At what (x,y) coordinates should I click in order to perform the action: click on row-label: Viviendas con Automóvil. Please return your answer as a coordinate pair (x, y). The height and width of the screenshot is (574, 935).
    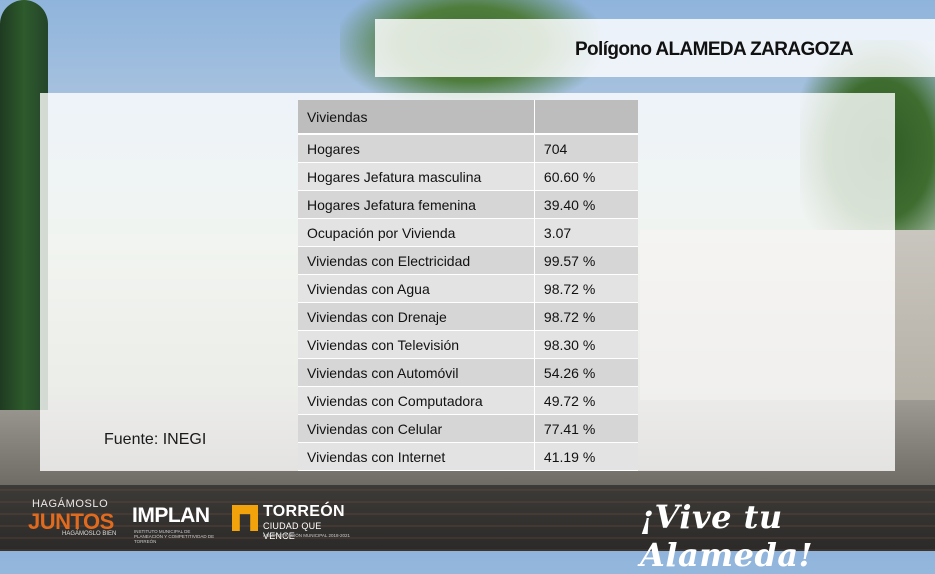
    Looking at the image, I should click on (416, 372).